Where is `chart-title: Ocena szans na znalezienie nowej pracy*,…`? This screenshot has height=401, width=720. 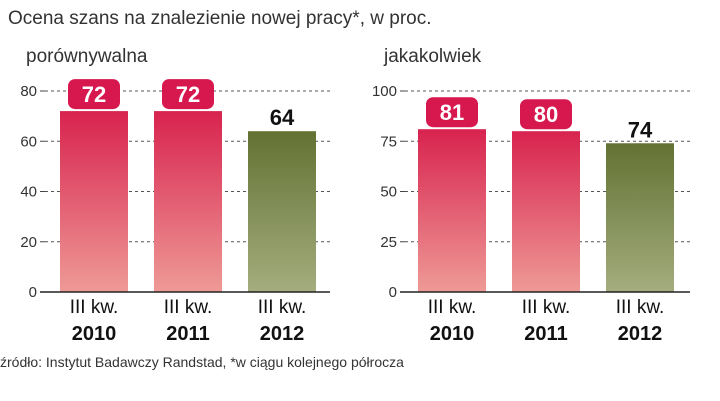
chart-title: Ocena szans na znalezienie nowej pracy*,… is located at coordinates (220, 18).